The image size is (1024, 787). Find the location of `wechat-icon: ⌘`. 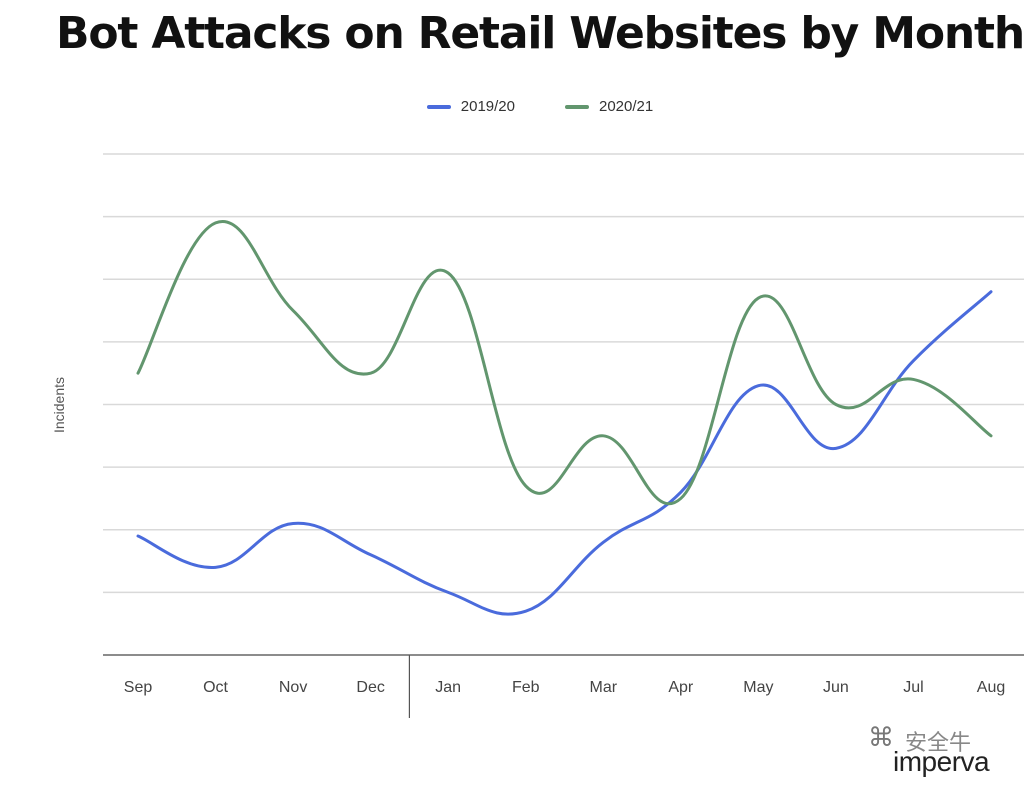

wechat-icon: ⌘ is located at coordinates (881, 737).